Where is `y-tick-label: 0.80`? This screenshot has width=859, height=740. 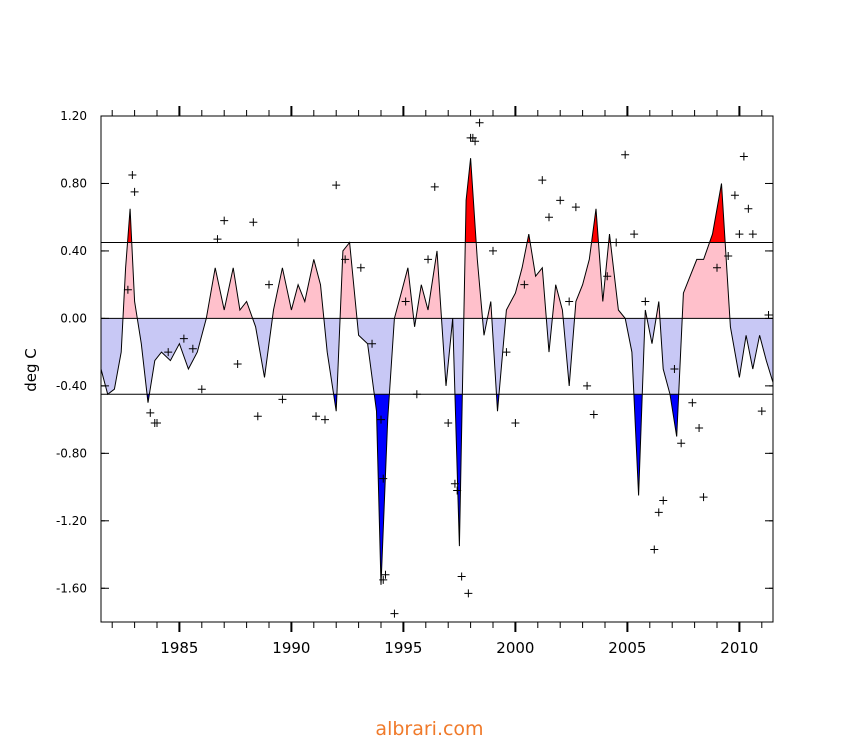
y-tick-label: 0.80 is located at coordinates (73, 183).